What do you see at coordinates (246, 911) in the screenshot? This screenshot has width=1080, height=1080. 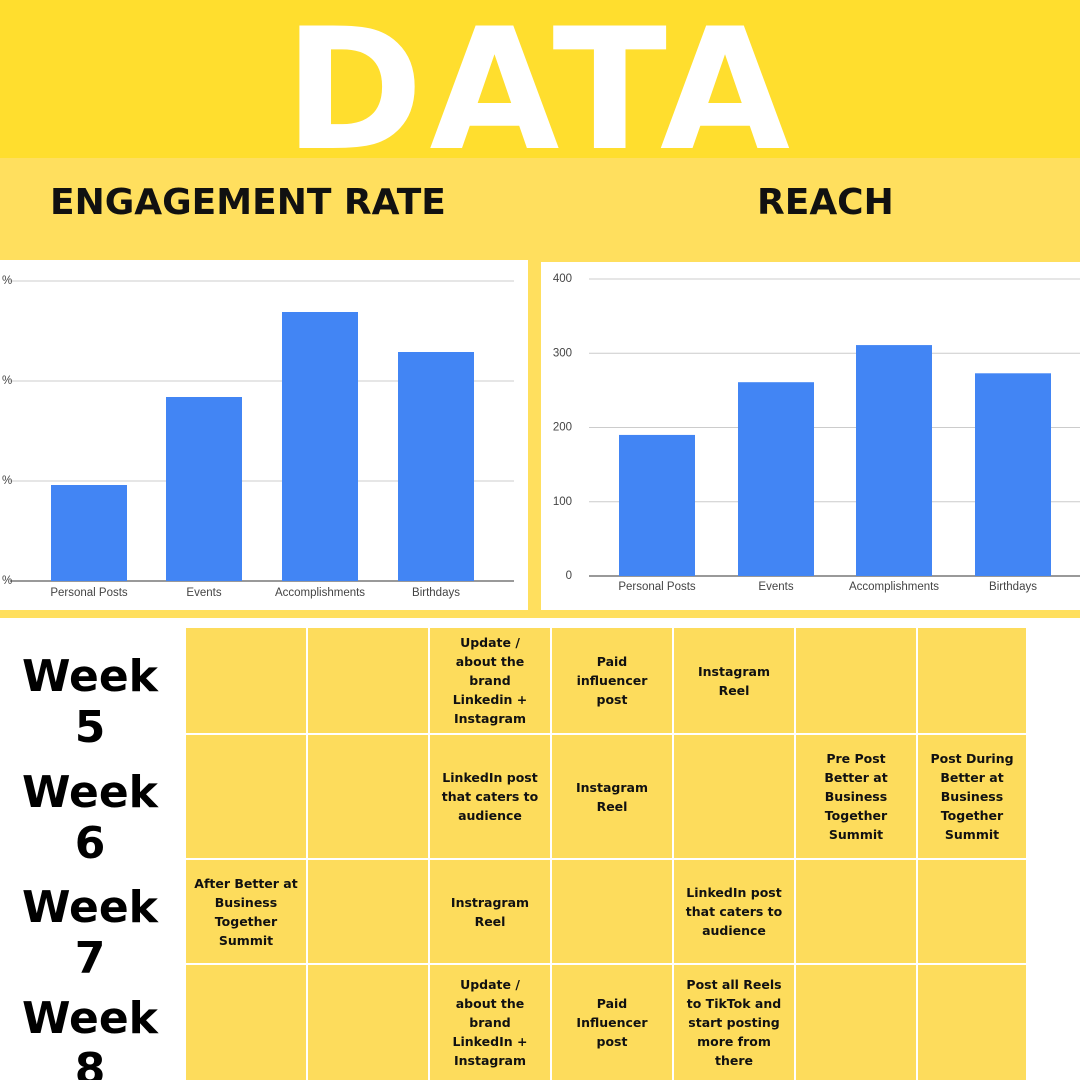 I see `schedule-cell: After Better at Business Together Summit` at bounding box center [246, 911].